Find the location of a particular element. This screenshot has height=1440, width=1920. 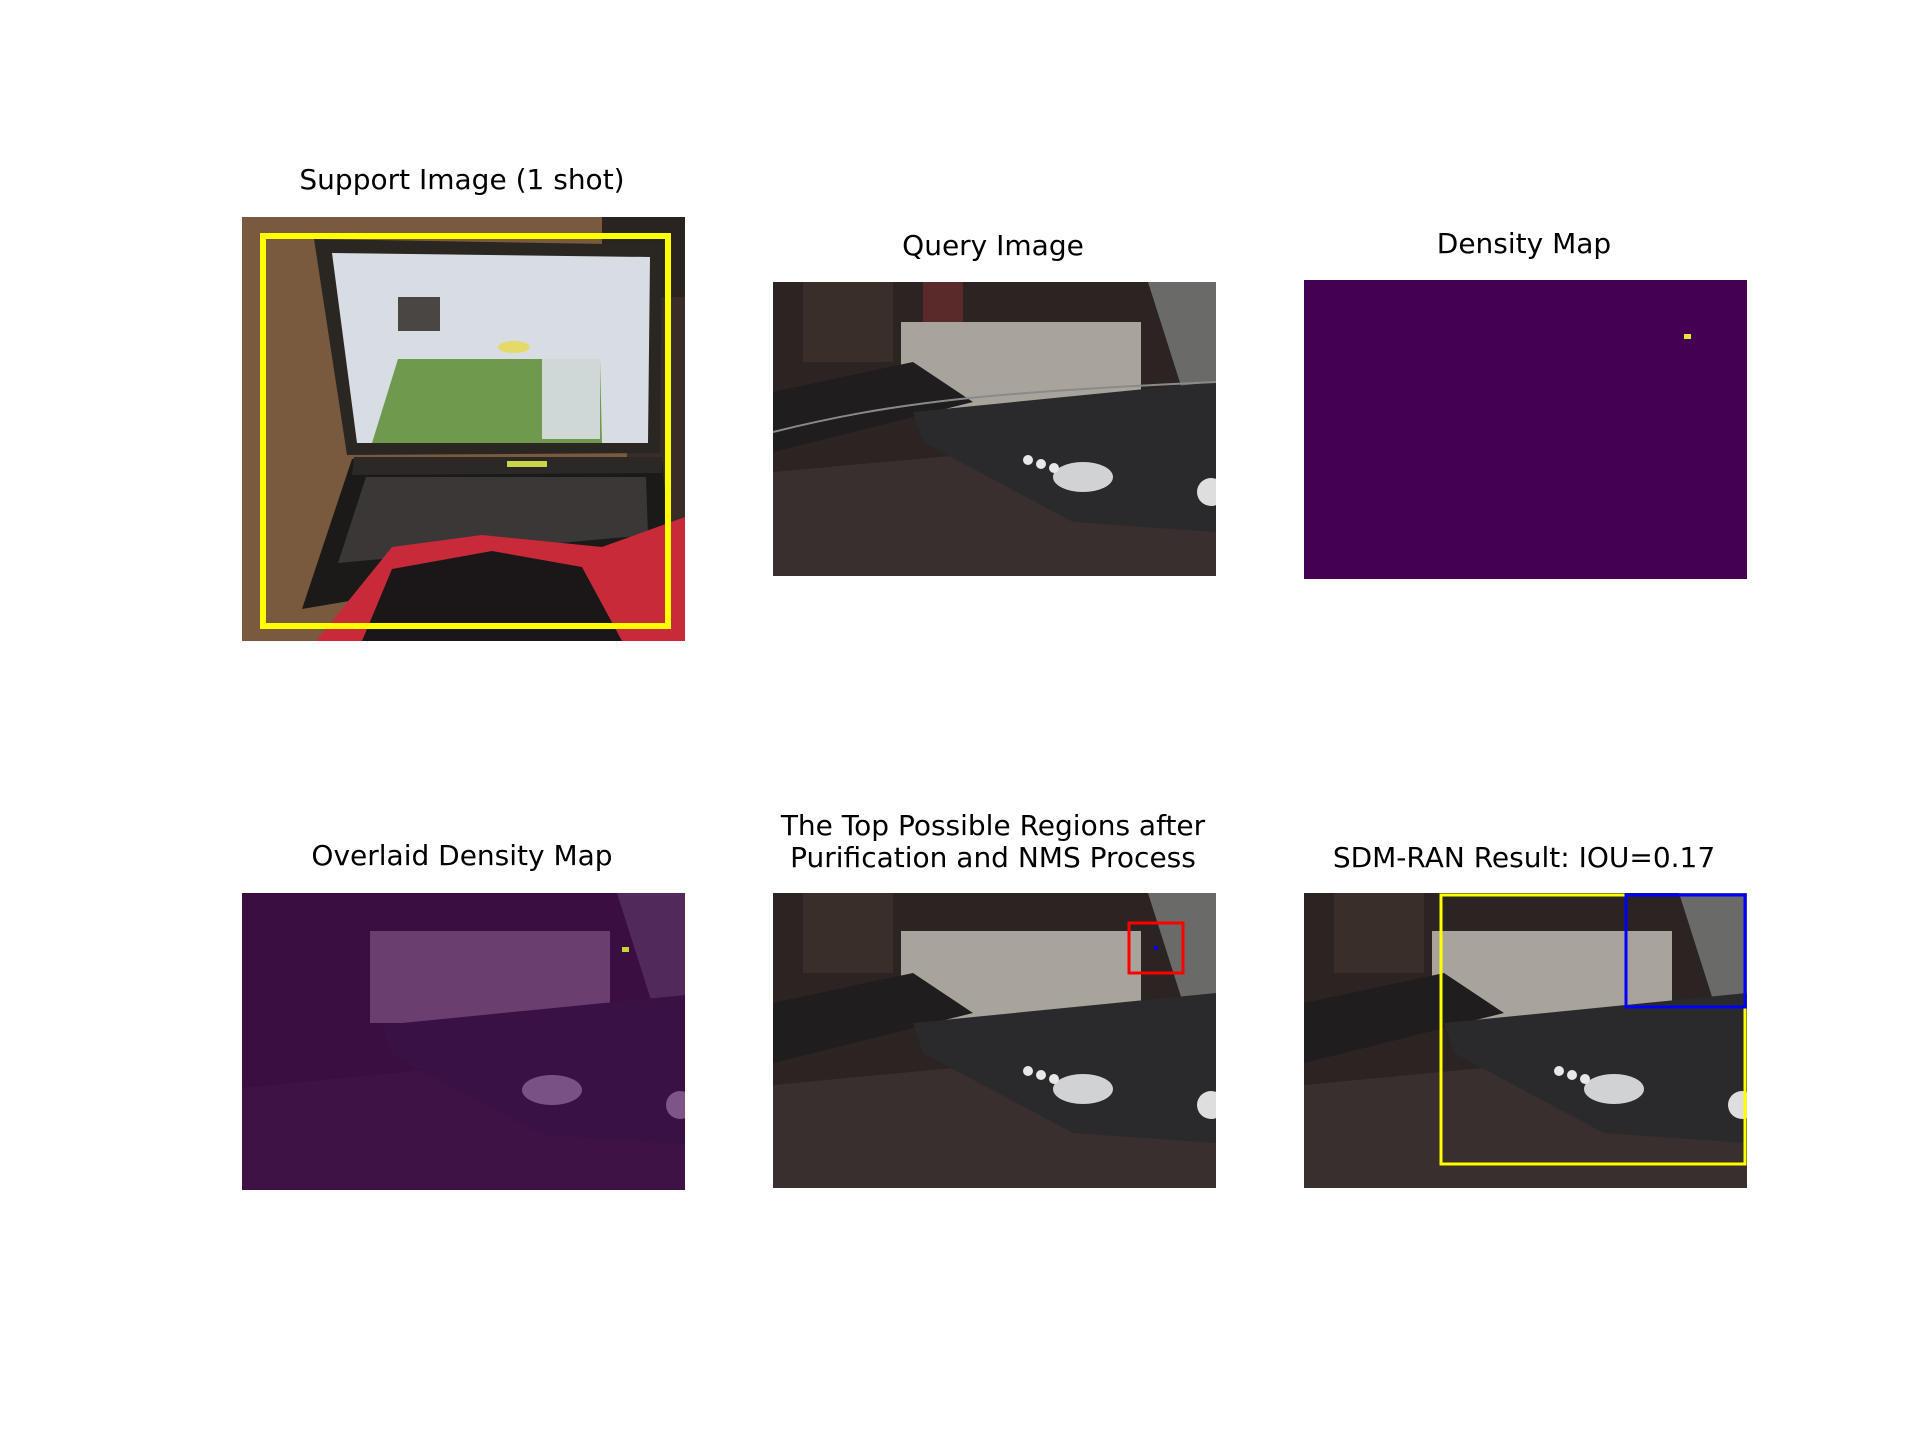

overlaid-density-map-title: Overlaid Density Map is located at coordinates (462, 855).